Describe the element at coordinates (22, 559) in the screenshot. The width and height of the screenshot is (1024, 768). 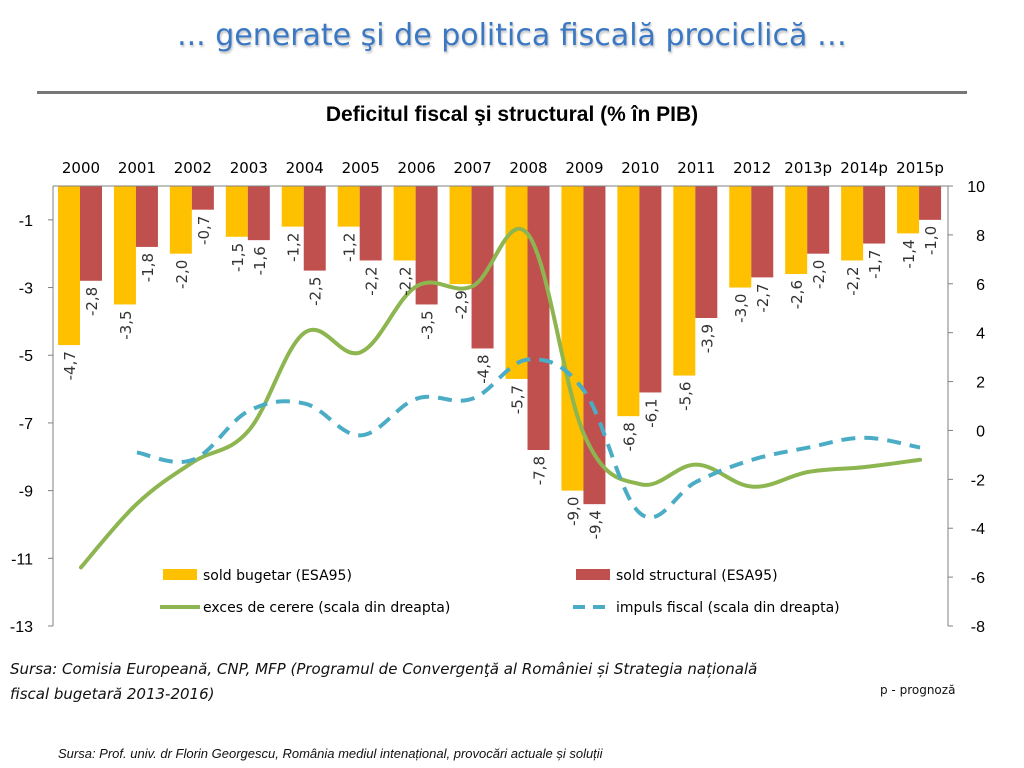
I see `y-left-tick-label: -11` at that location.